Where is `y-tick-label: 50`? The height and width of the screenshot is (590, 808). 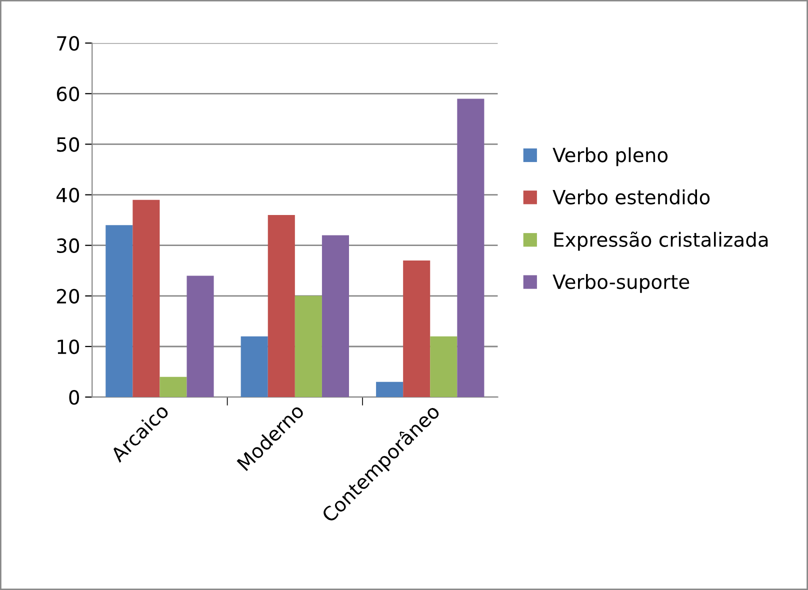
y-tick-label: 50 is located at coordinates (68, 144).